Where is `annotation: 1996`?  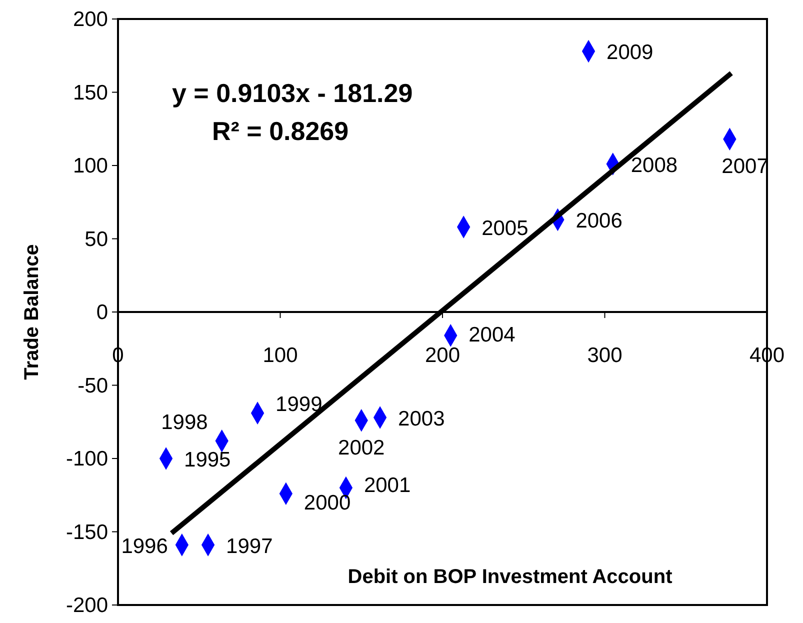 annotation: 1996 is located at coordinates (144, 546).